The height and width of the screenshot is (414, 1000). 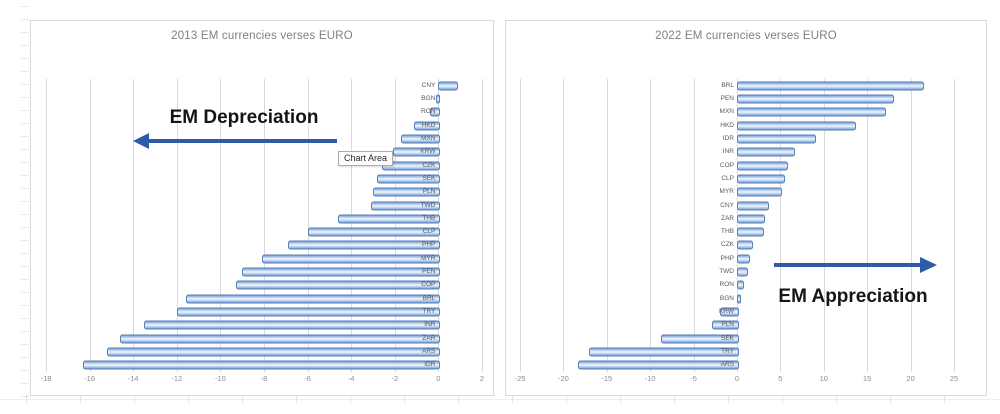 What do you see at coordinates (693, 378) in the screenshot?
I see `x-axis-tick-label: -5` at bounding box center [693, 378].